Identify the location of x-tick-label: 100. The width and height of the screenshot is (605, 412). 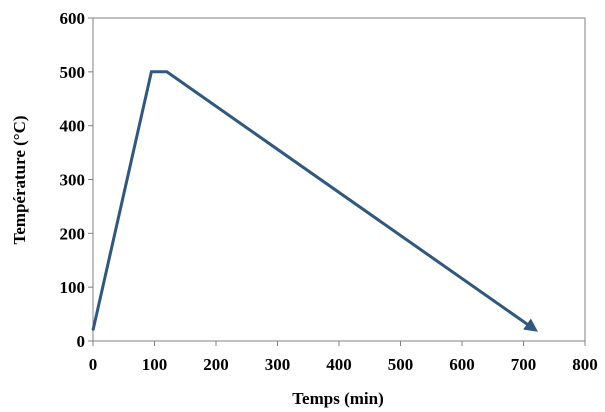
(155, 364).